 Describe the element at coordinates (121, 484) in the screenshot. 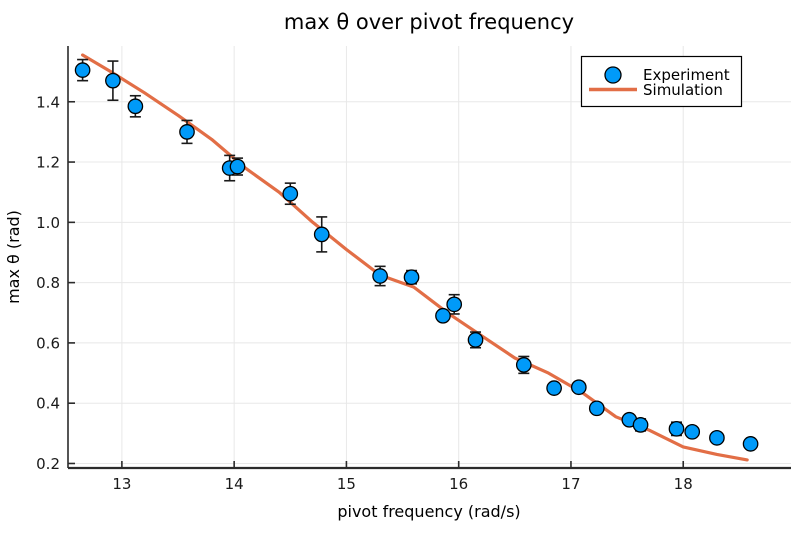

I see `x-tick-label: 13` at that location.